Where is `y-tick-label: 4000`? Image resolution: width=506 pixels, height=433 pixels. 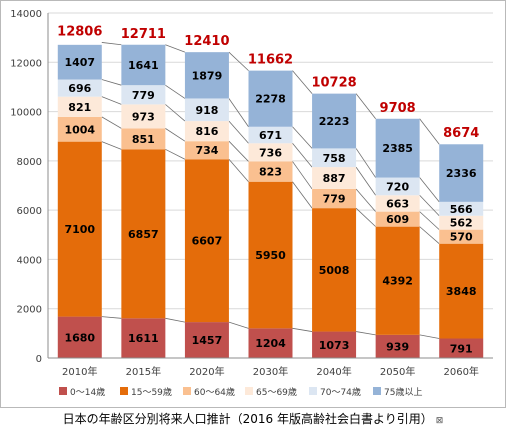 y-tick-label: 4000 is located at coordinates (29, 260).